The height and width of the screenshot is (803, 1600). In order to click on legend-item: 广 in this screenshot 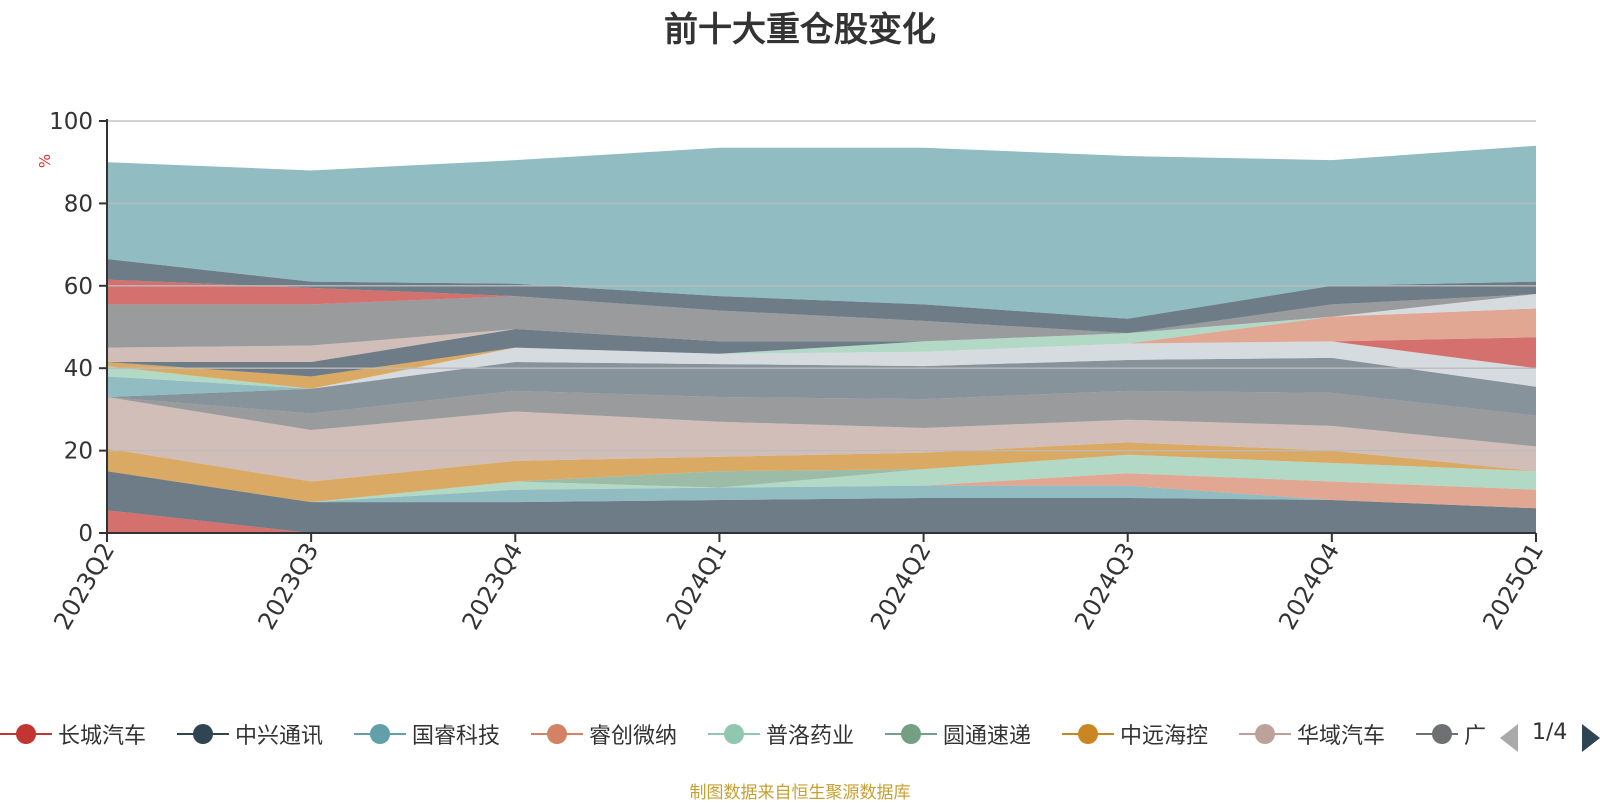, I will do `click(1451, 734)`.